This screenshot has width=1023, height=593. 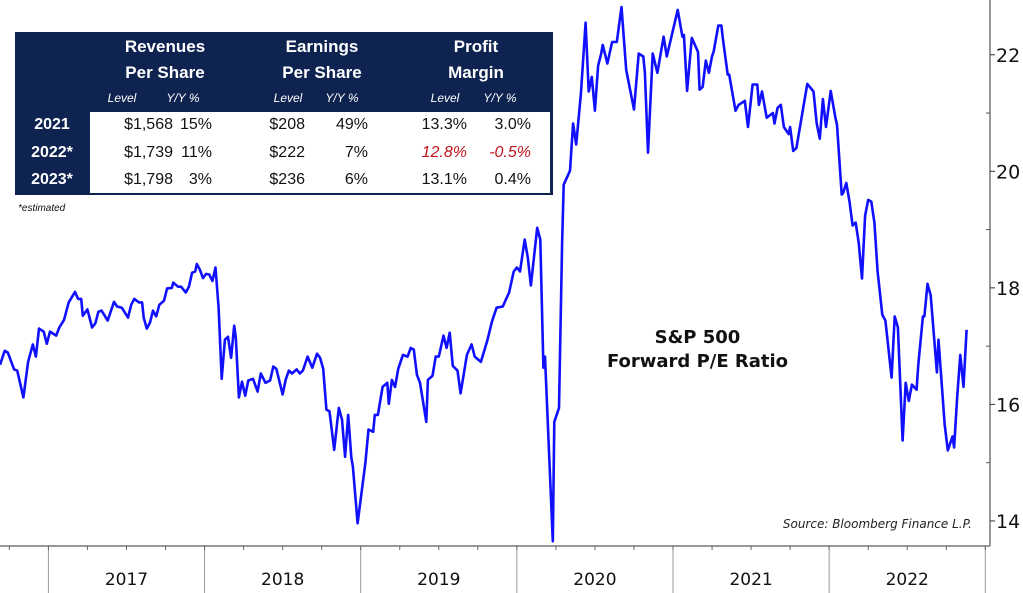 I want to click on chart-title-line: S&P 500, so click(x=697, y=337).